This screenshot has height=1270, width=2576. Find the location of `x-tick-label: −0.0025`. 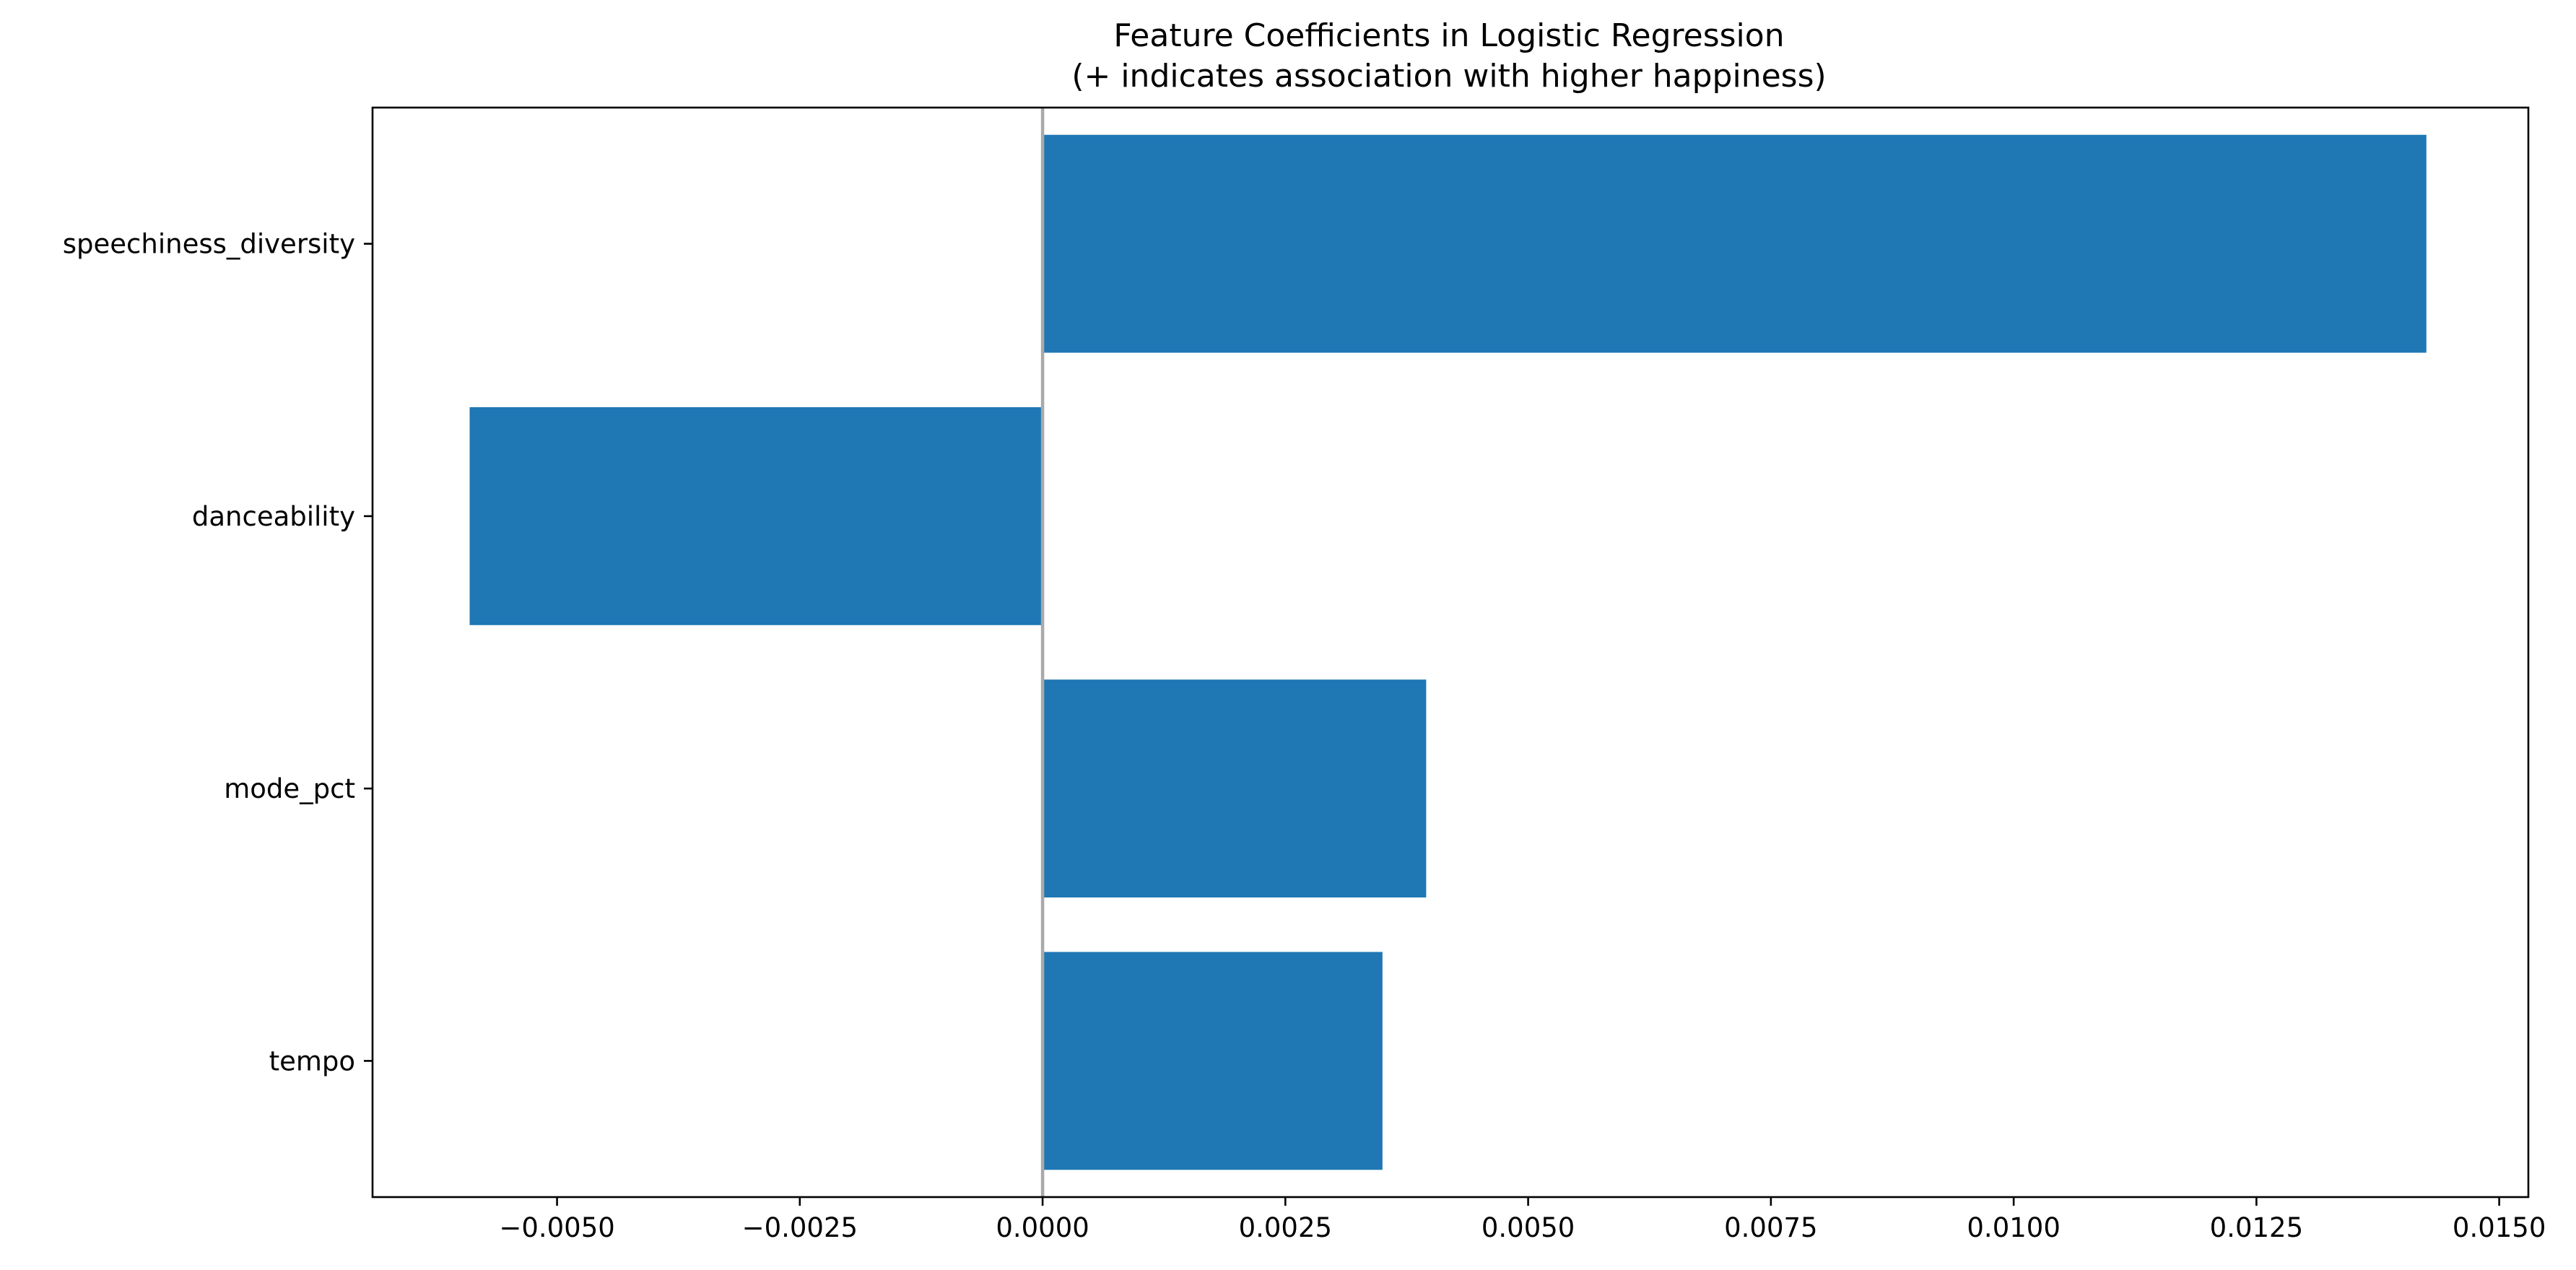

x-tick-label: −0.0025 is located at coordinates (800, 1228).